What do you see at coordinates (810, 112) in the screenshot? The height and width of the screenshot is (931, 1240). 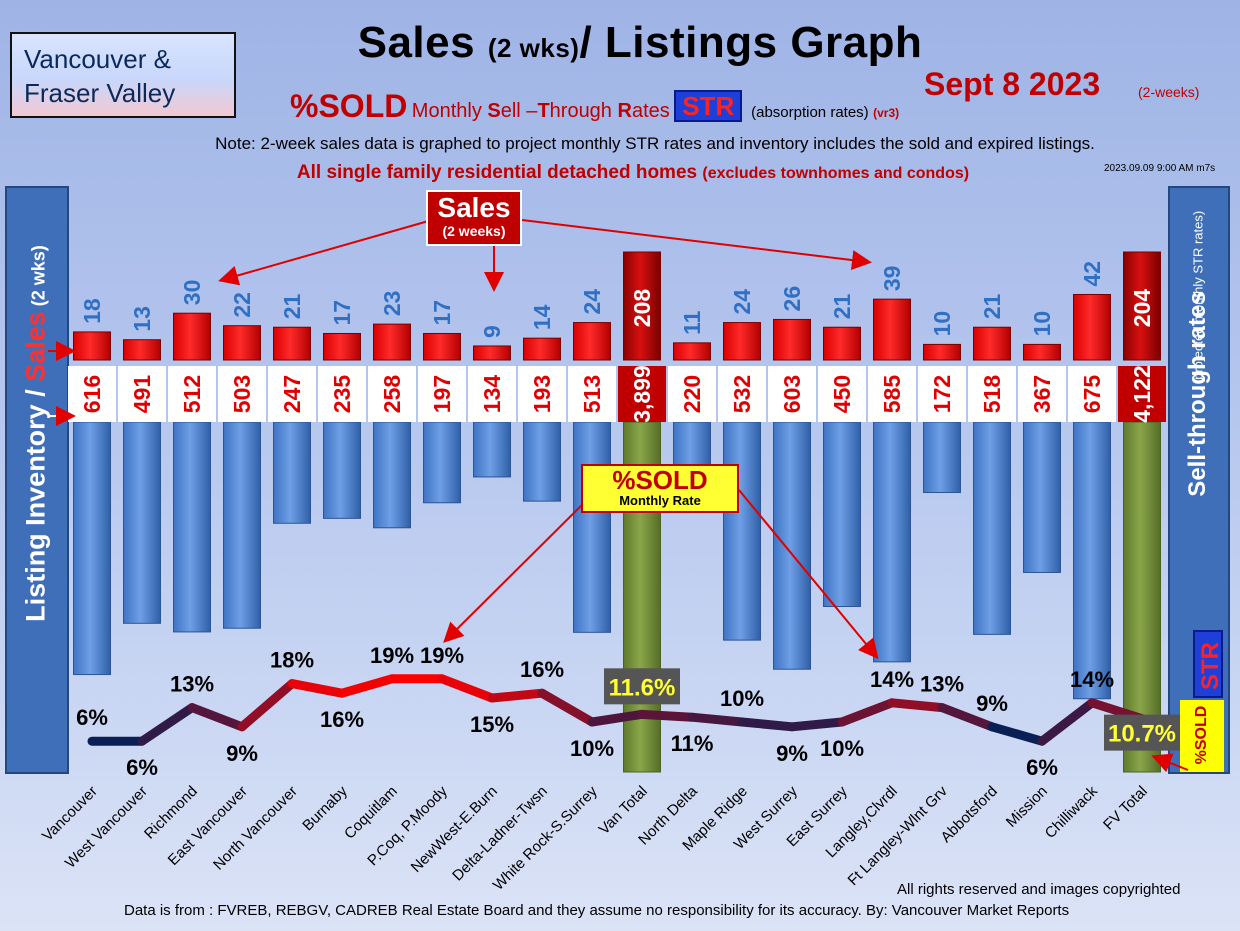 I see `subtitle-absorption: (absorption rates)` at bounding box center [810, 112].